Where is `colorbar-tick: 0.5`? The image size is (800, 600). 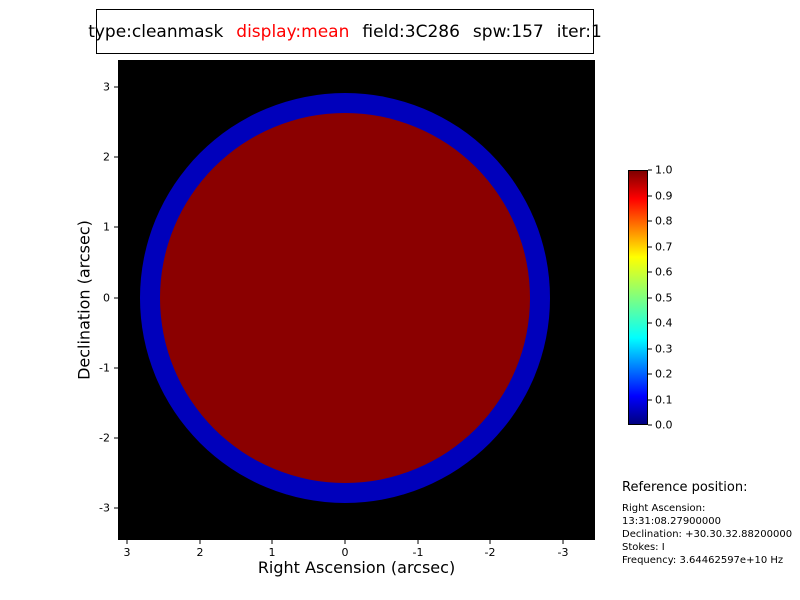 colorbar-tick: 0.5 is located at coordinates (660, 298).